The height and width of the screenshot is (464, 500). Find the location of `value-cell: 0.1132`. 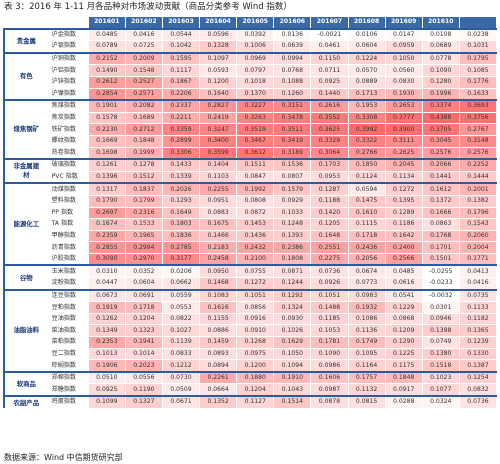

value-cell: 0.1132 is located at coordinates (366, 390).